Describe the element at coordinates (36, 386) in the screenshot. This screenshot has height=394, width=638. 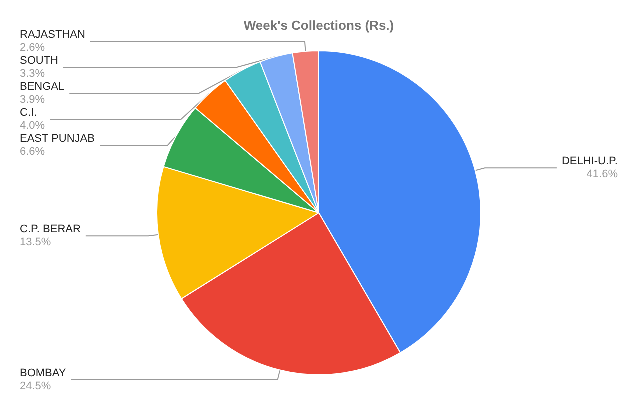
I see `data-label: 24.5%` at that location.